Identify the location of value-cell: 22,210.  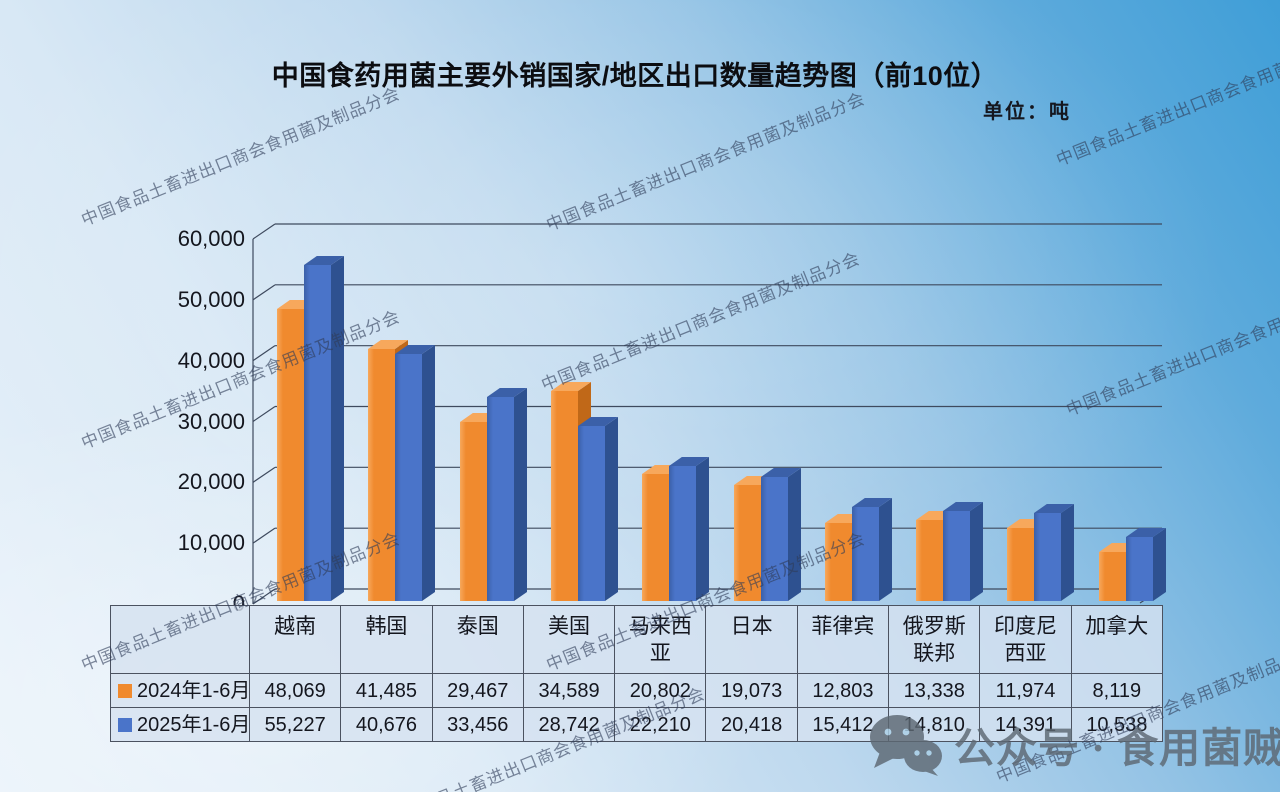
(660, 724).